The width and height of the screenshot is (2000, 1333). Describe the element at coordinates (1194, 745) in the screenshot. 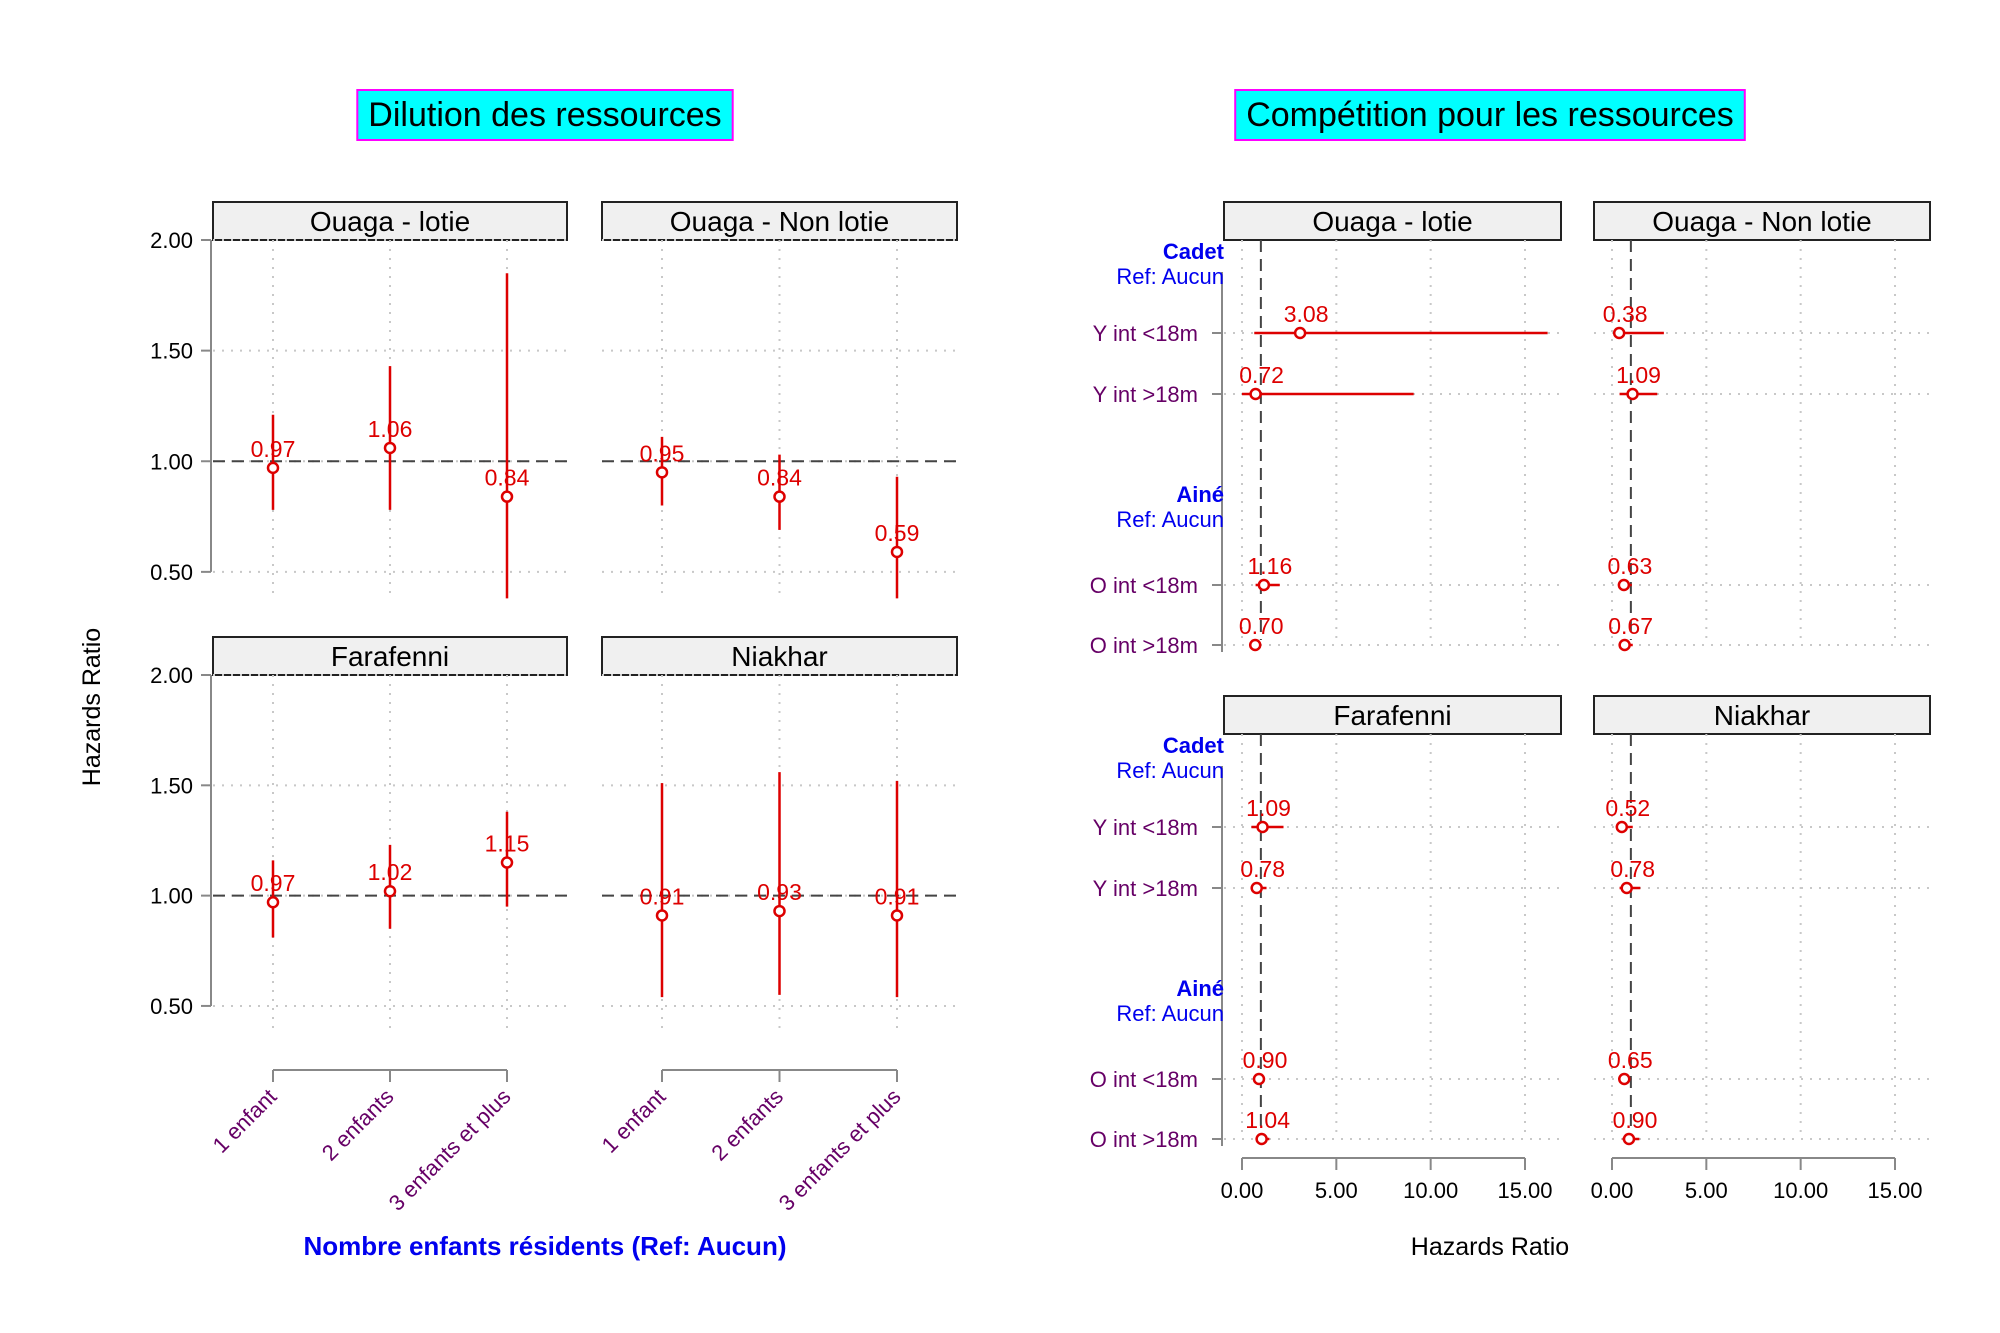

I see `group-label-cadet: Cadet` at that location.